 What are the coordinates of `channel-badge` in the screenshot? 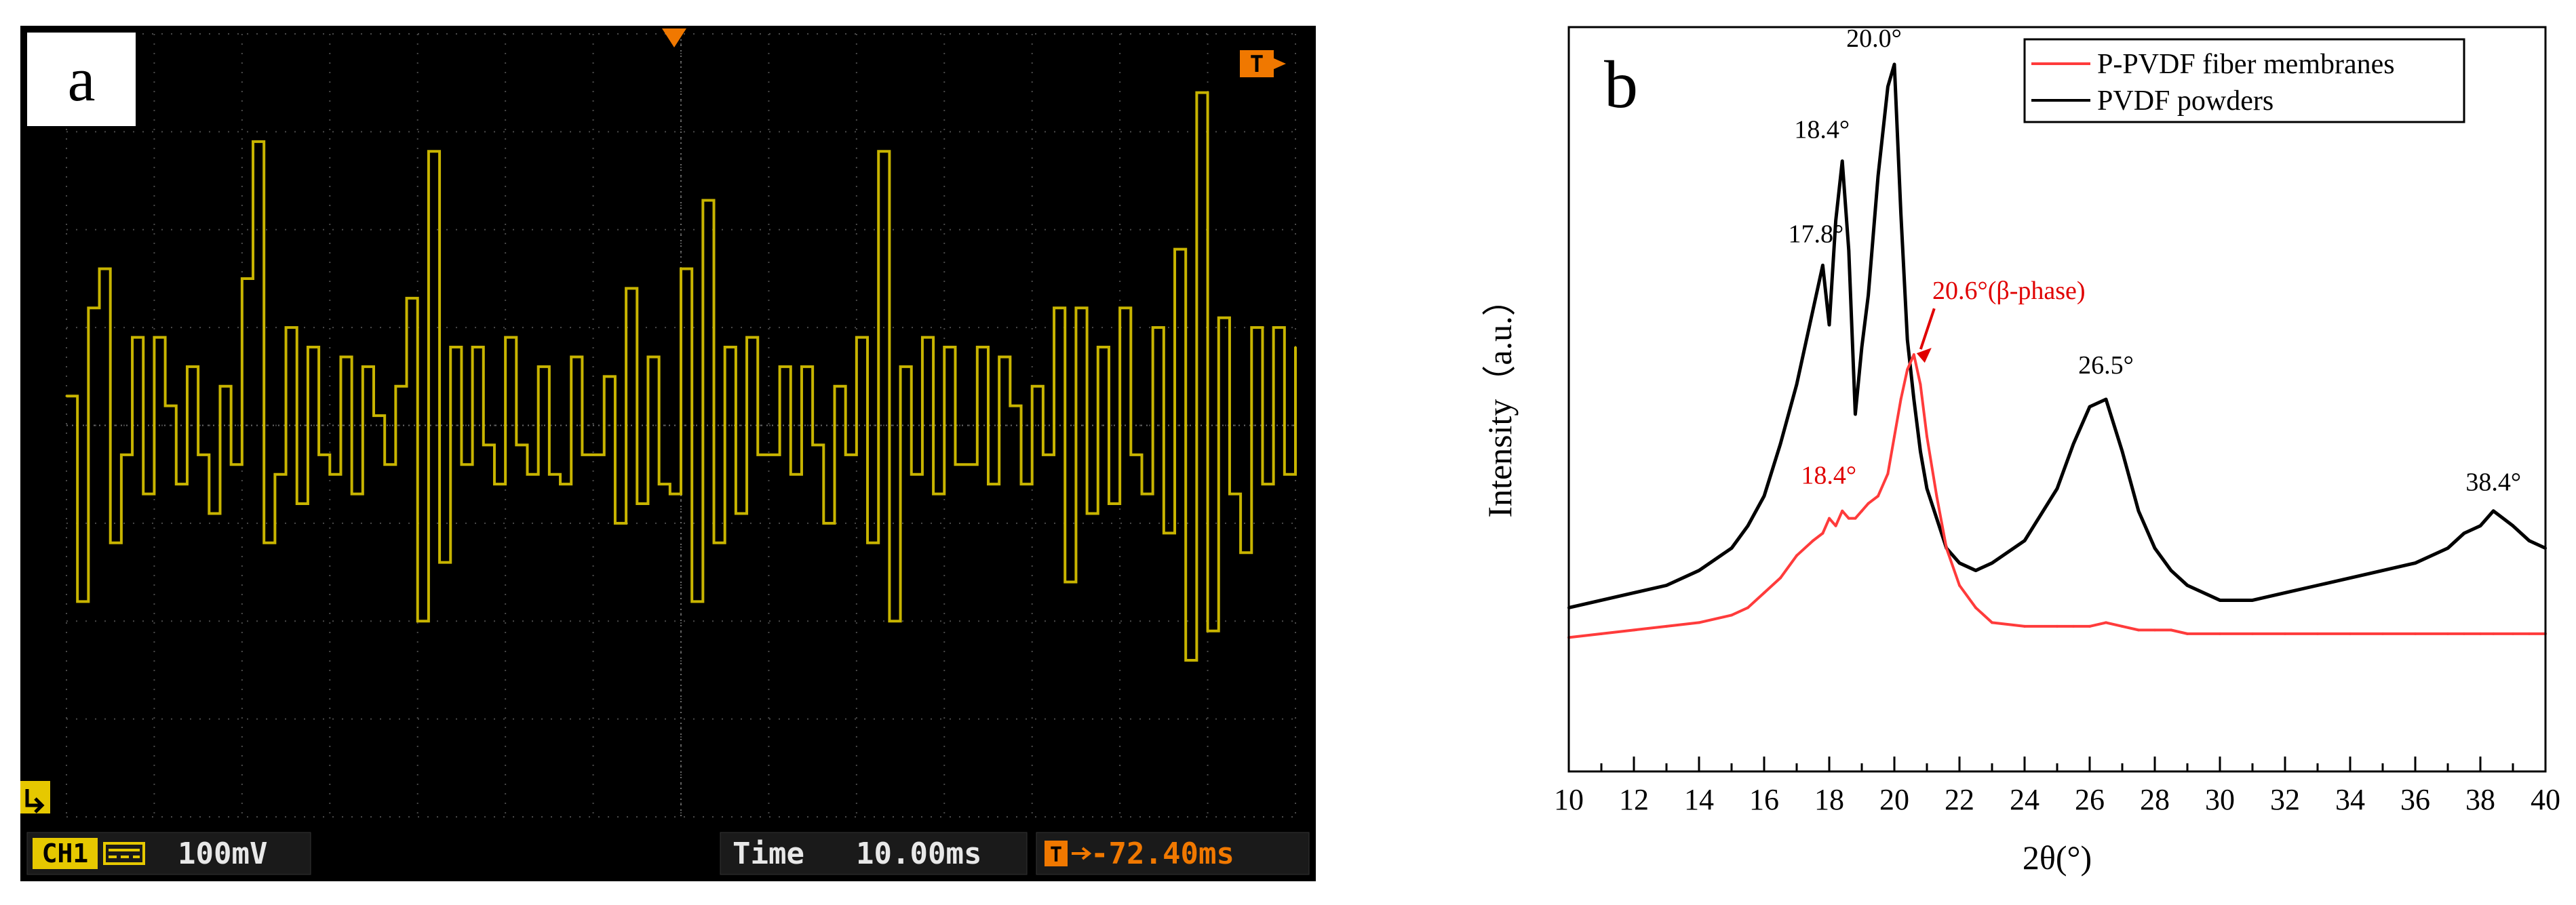 It's located at (65, 853).